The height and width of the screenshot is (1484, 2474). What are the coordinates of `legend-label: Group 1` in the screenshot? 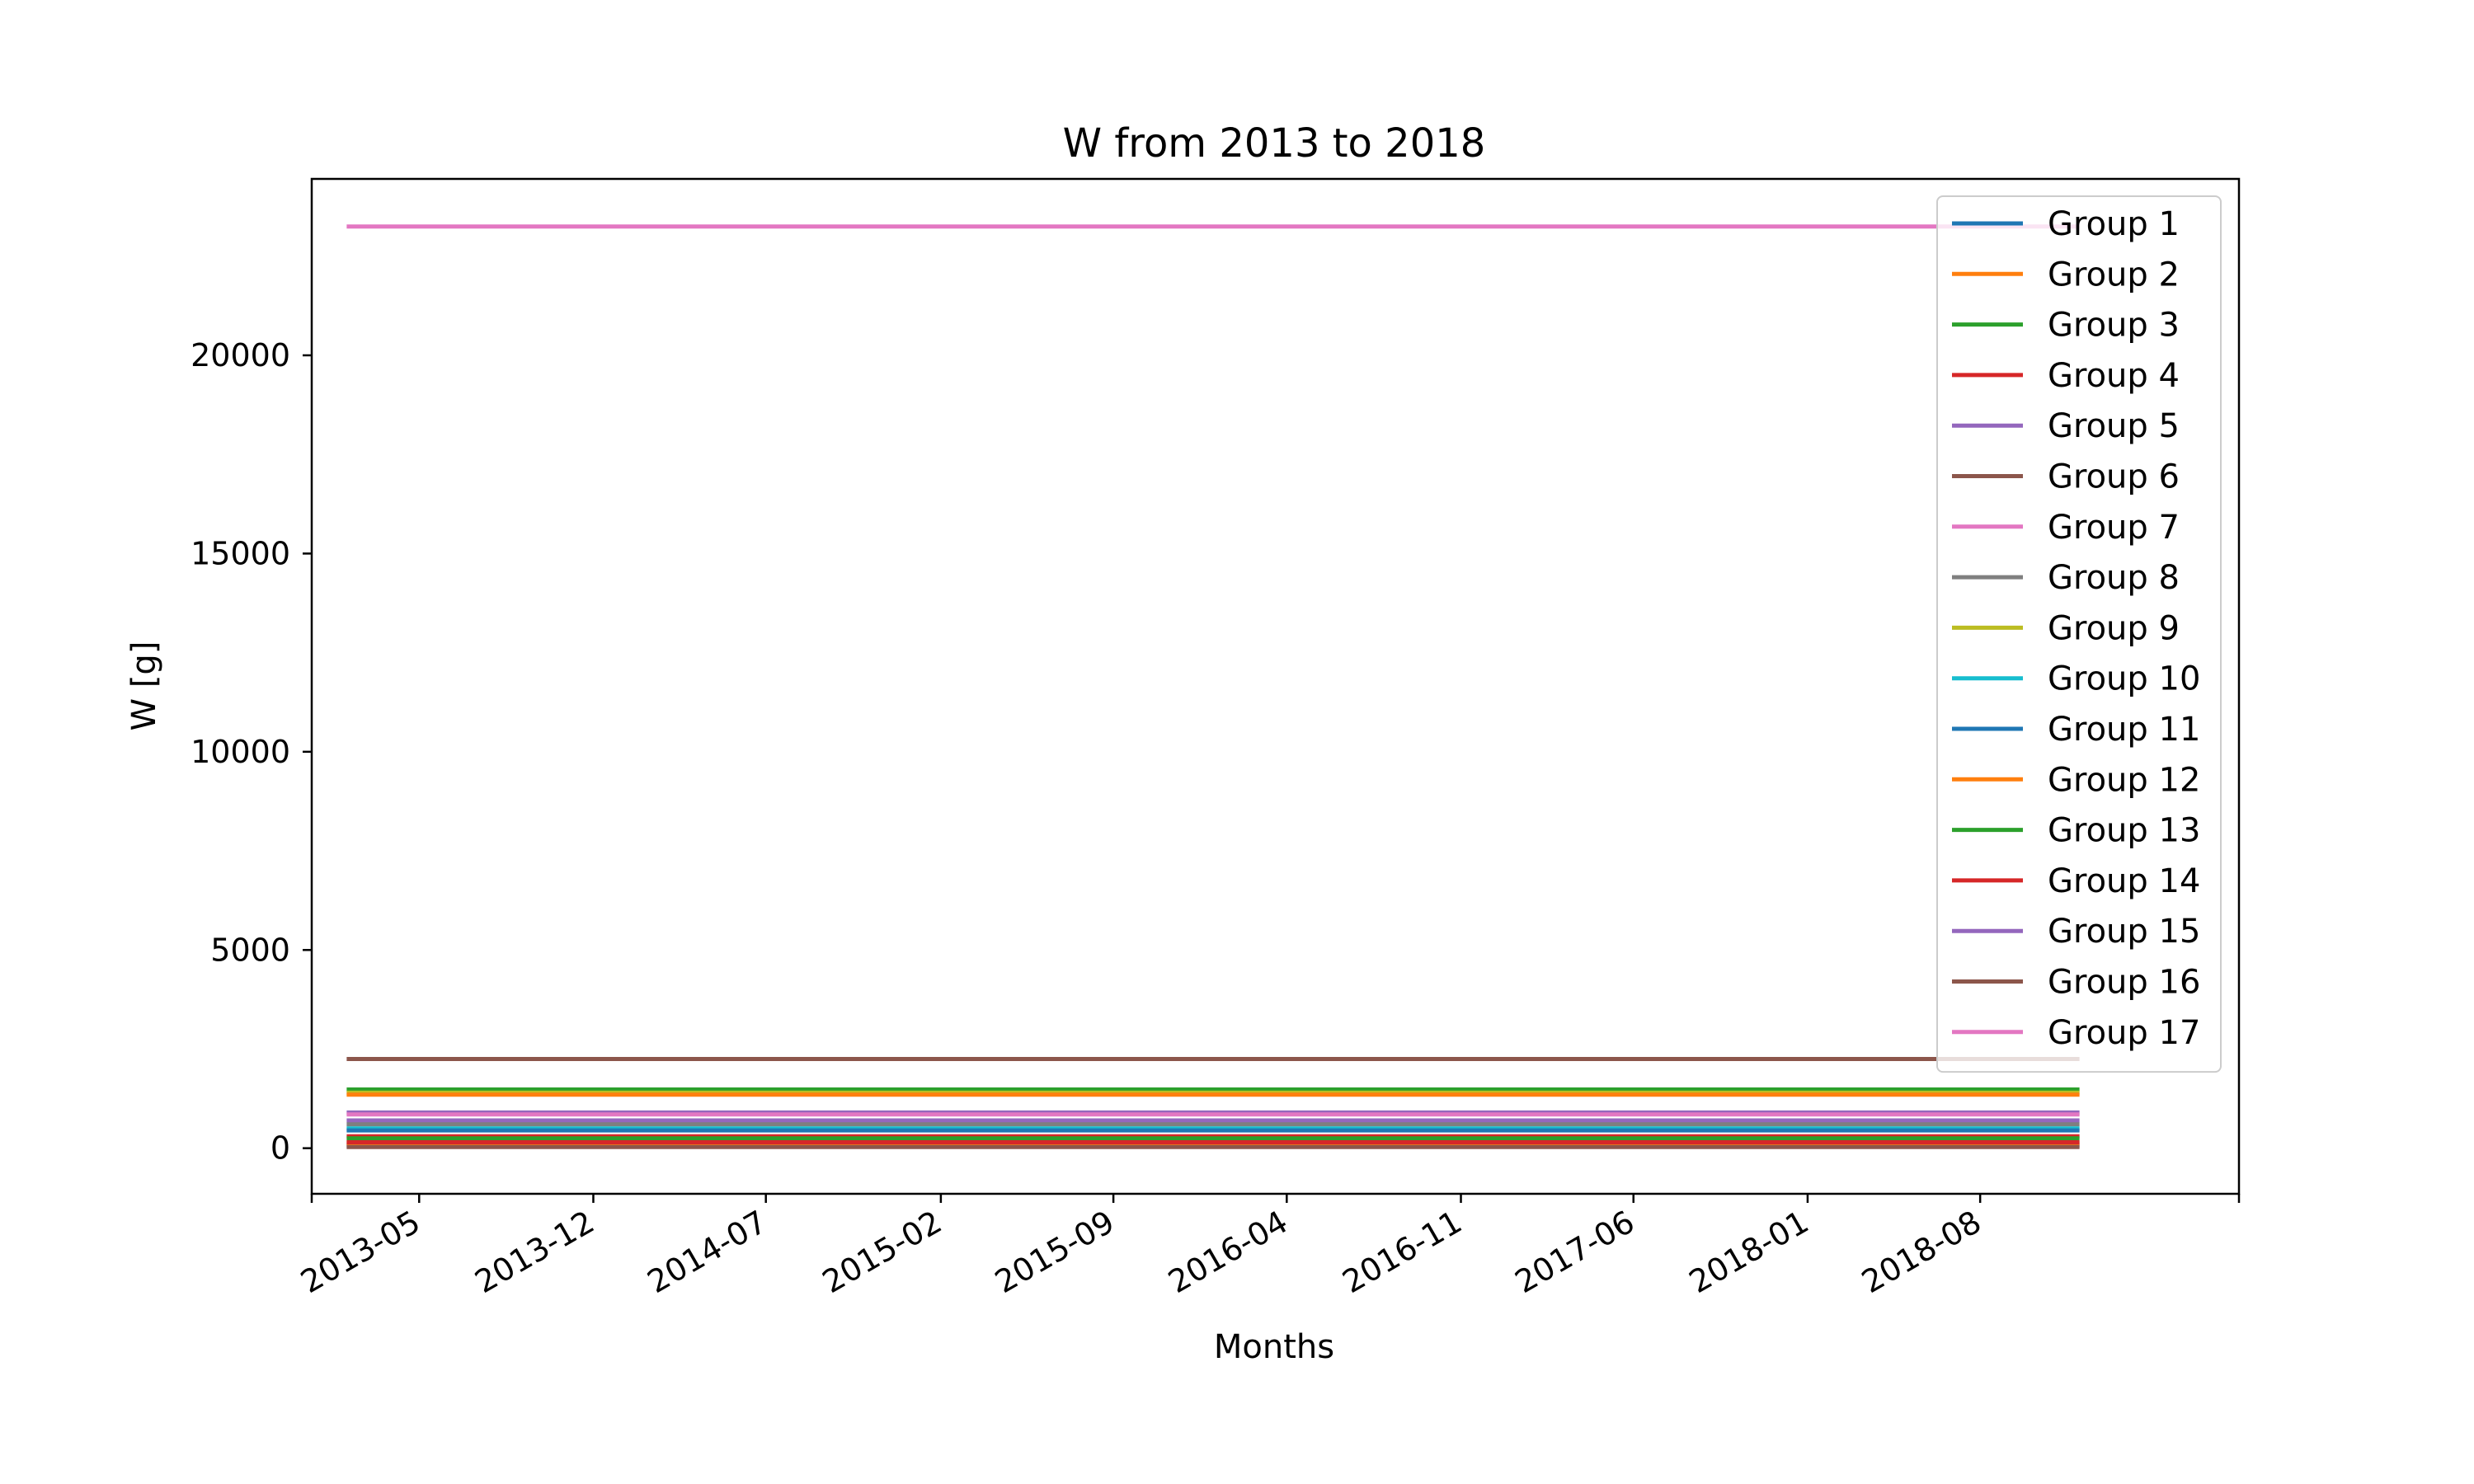 It's located at (2114, 224).